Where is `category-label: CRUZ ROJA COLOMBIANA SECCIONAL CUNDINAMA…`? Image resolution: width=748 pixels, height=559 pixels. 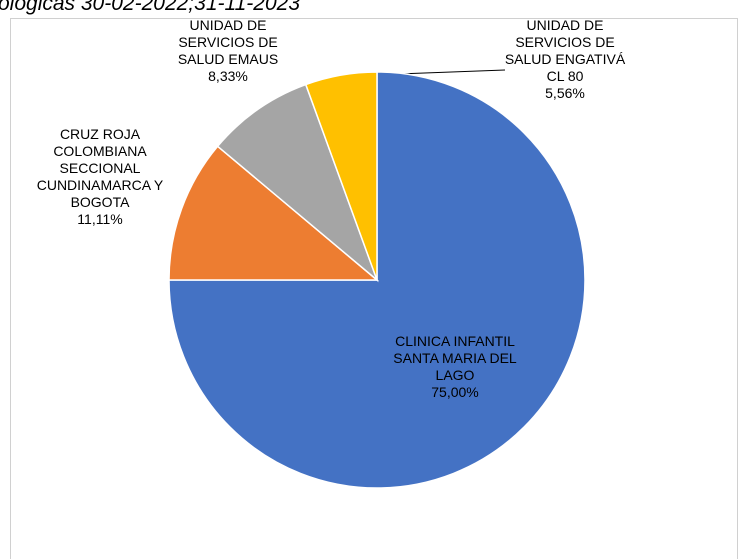
category-label: CRUZ ROJA COLOMBIANA SECCIONAL CUNDINAMA… is located at coordinates (100, 168).